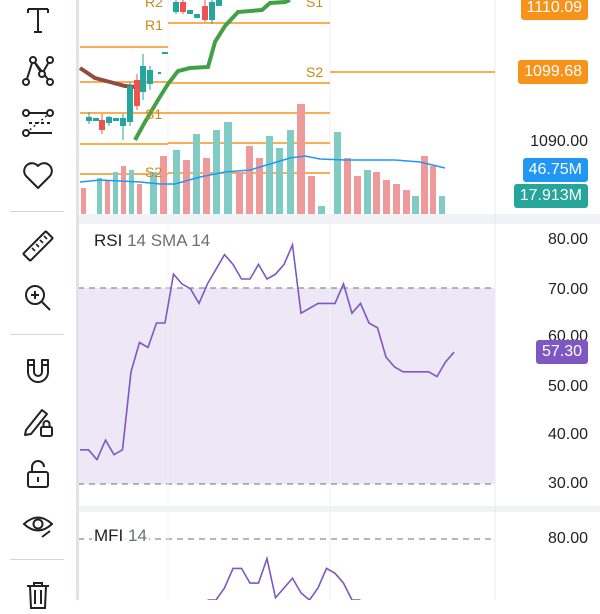  What do you see at coordinates (107, 77) in the screenshot?
I see `brown-trend-line` at bounding box center [107, 77].